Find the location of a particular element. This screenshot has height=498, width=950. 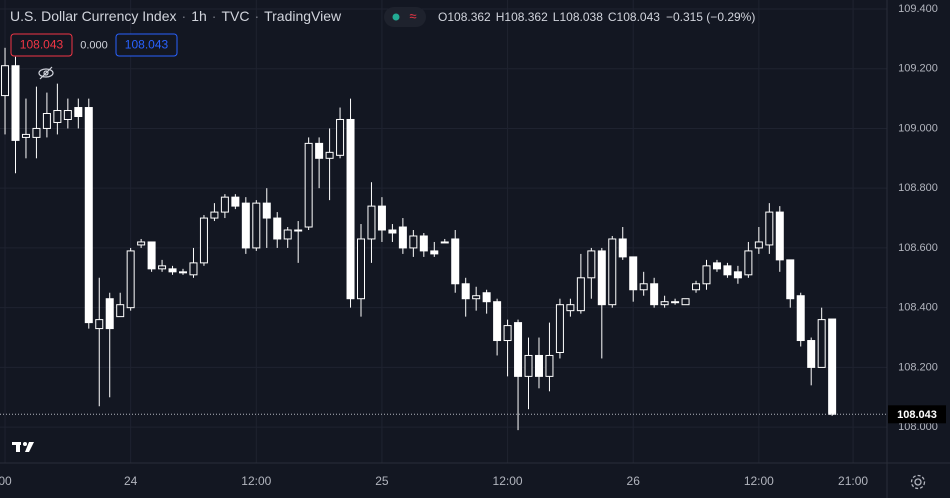

hide-icon is located at coordinates (46, 73).